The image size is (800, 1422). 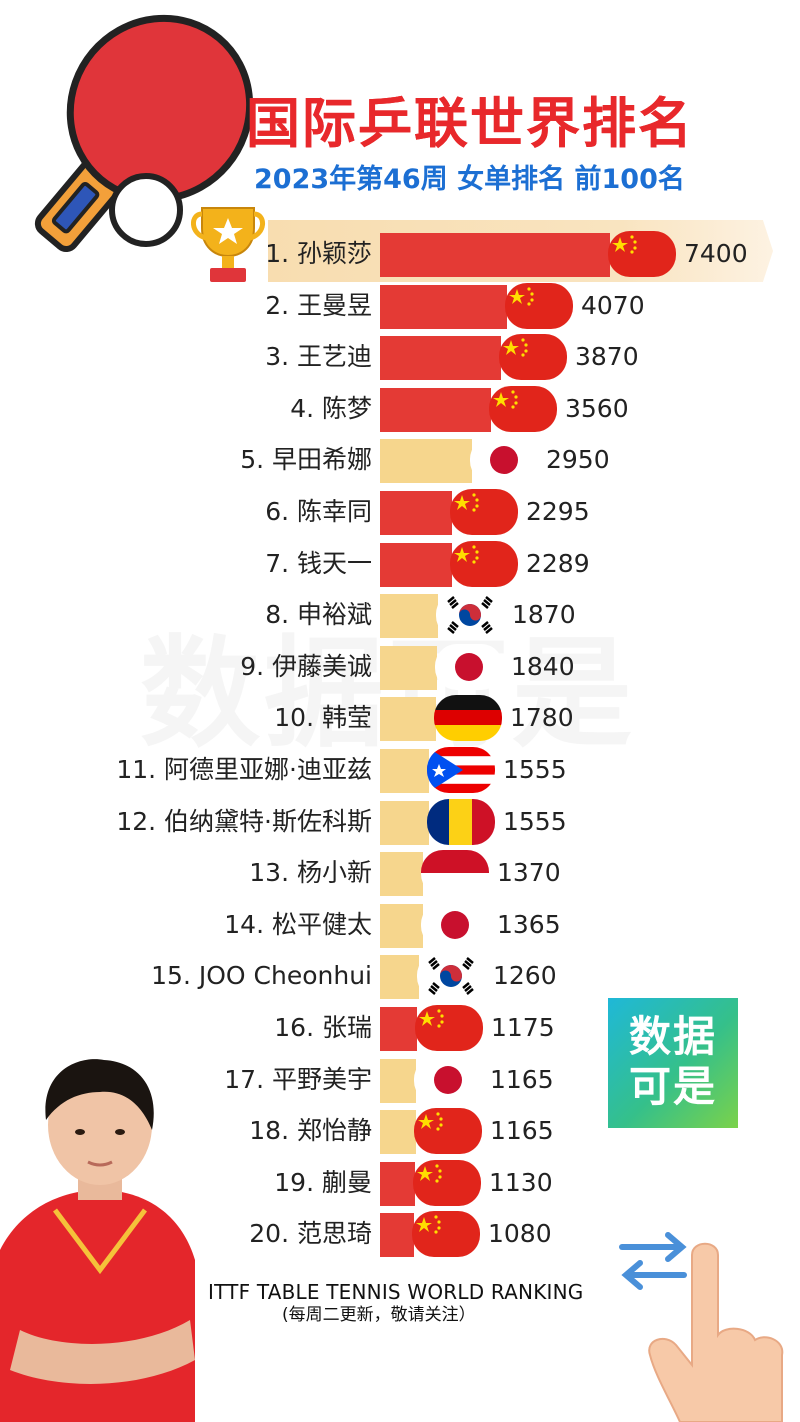 What do you see at coordinates (318, 357) in the screenshot?
I see `player-label: 3. 王艺迪` at bounding box center [318, 357].